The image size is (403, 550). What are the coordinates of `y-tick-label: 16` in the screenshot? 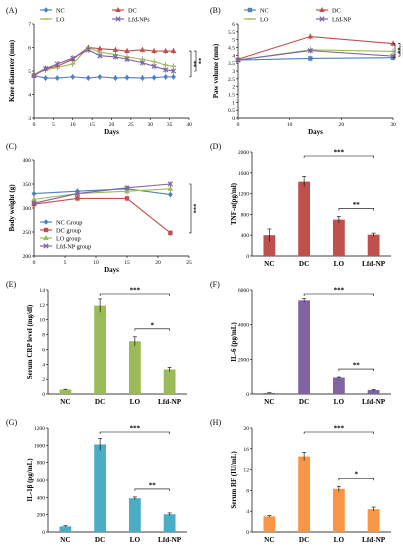 It's located at (246, 450).